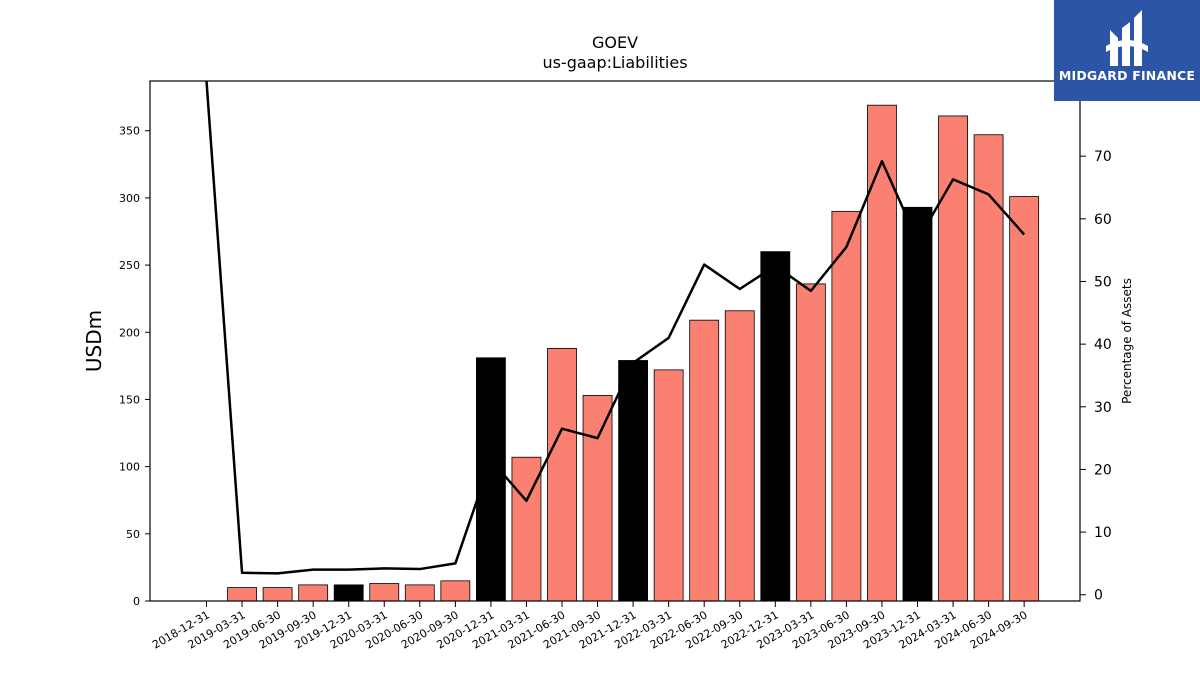 The image size is (1200, 675). What do you see at coordinates (1103, 157) in the screenshot?
I see `y2-tick-label: 70` at bounding box center [1103, 157].